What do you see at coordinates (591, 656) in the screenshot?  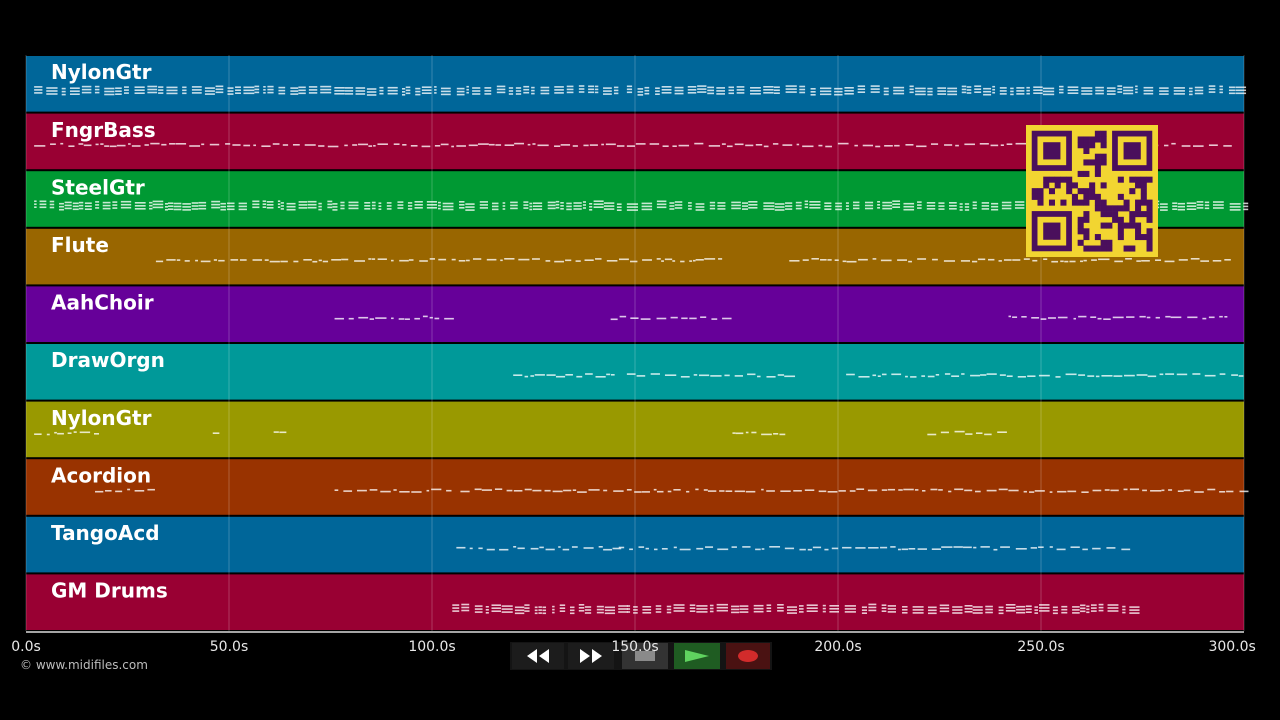 I see `fast-forward-button` at bounding box center [591, 656].